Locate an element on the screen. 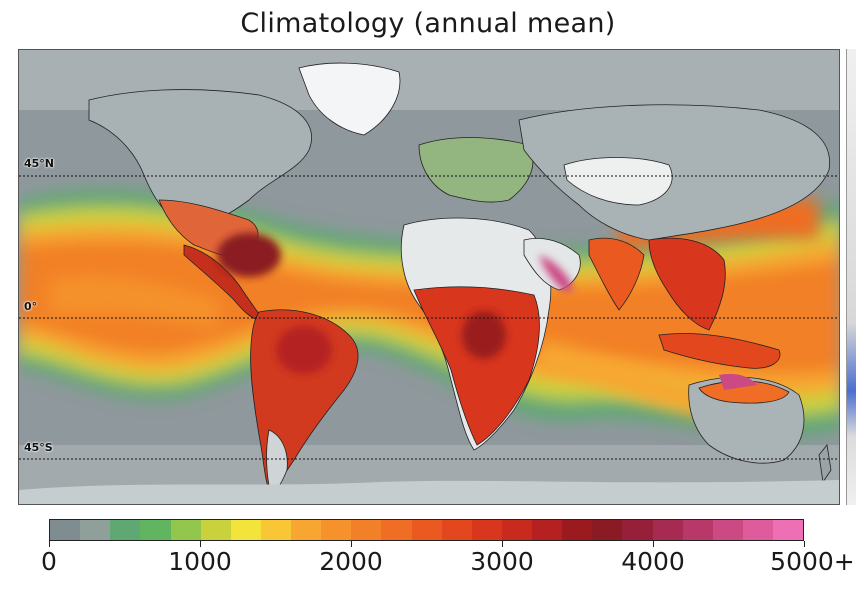 The image size is (856, 600). figure-title: Climatology (annual mean) is located at coordinates (428, 23).